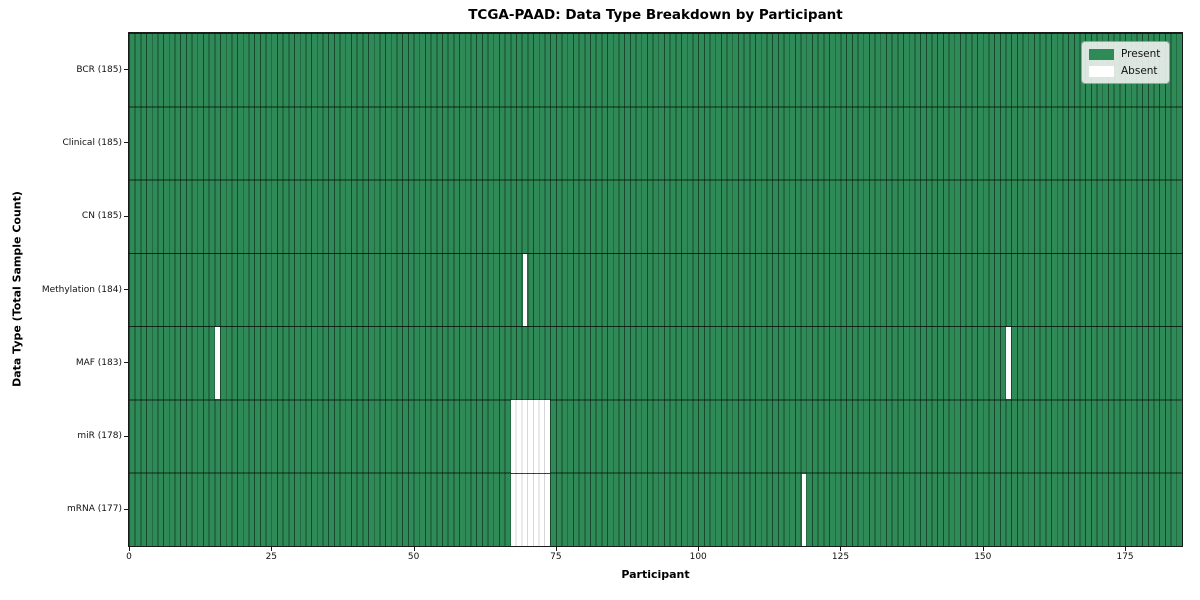 This screenshot has height=600, width=1200. Describe the element at coordinates (840, 557) in the screenshot. I see `x-tick-label-125: 125` at that location.